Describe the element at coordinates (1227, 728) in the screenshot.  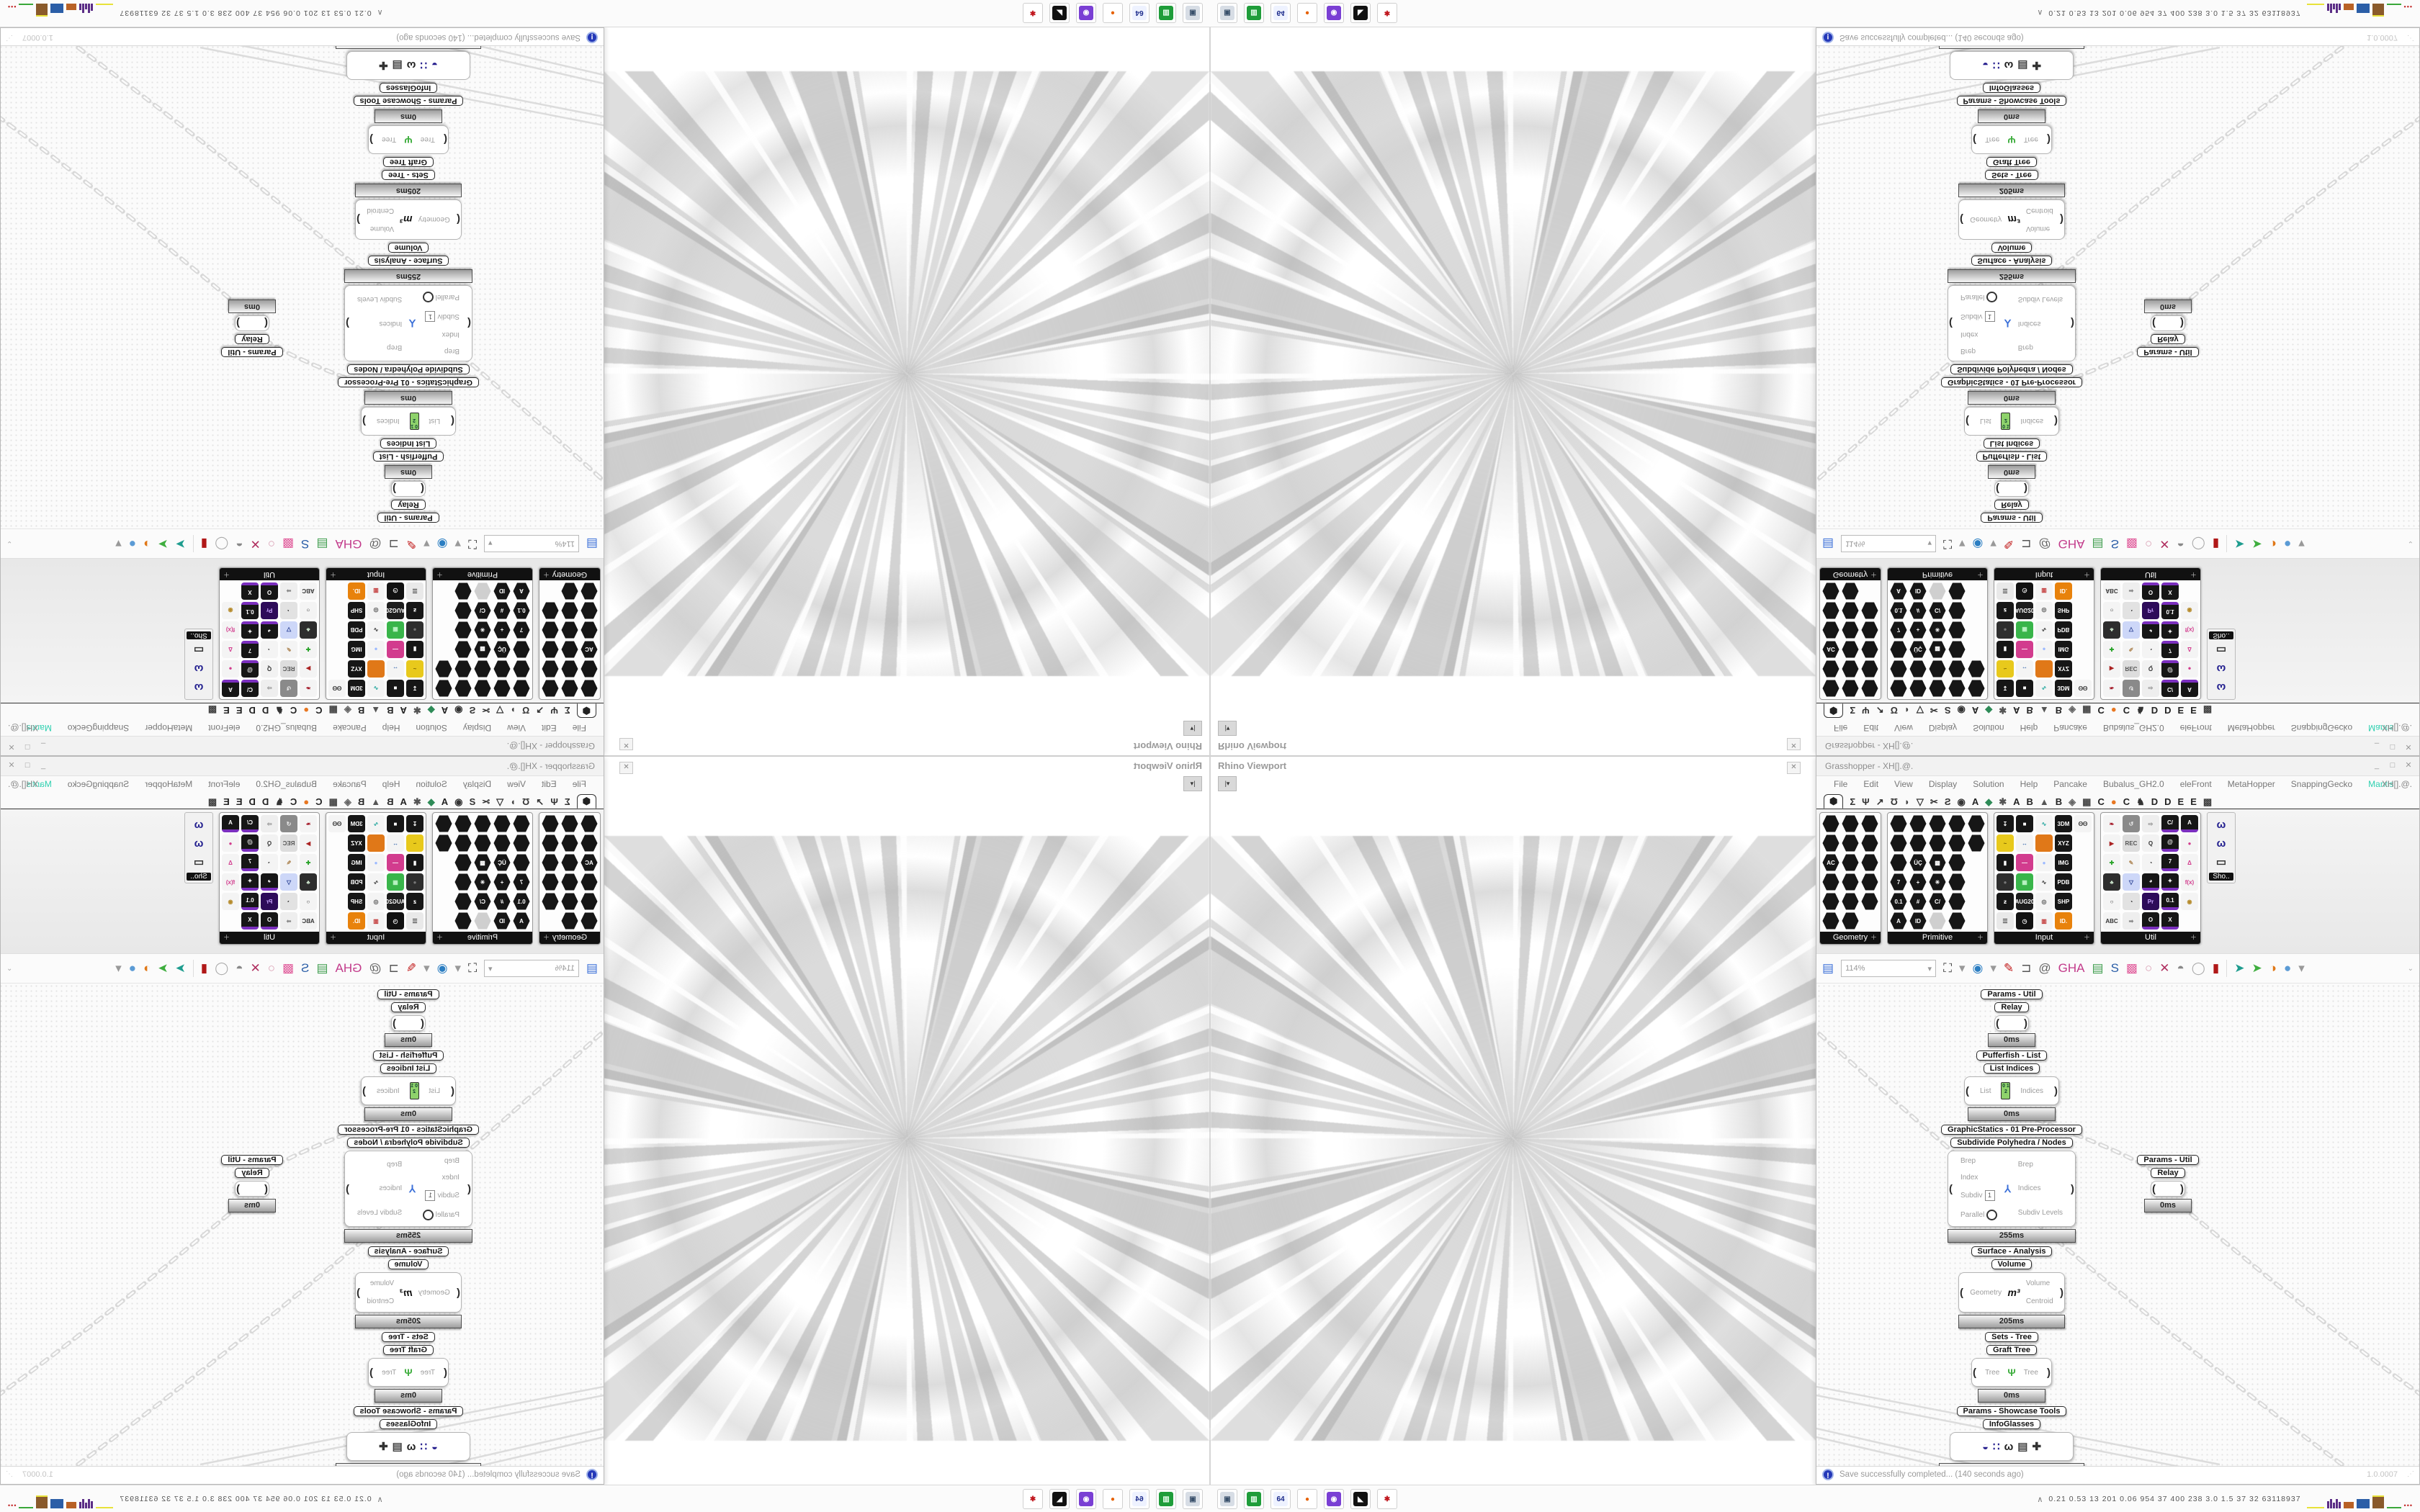
I see `viewport-dropdown-button: |▾` at that location.